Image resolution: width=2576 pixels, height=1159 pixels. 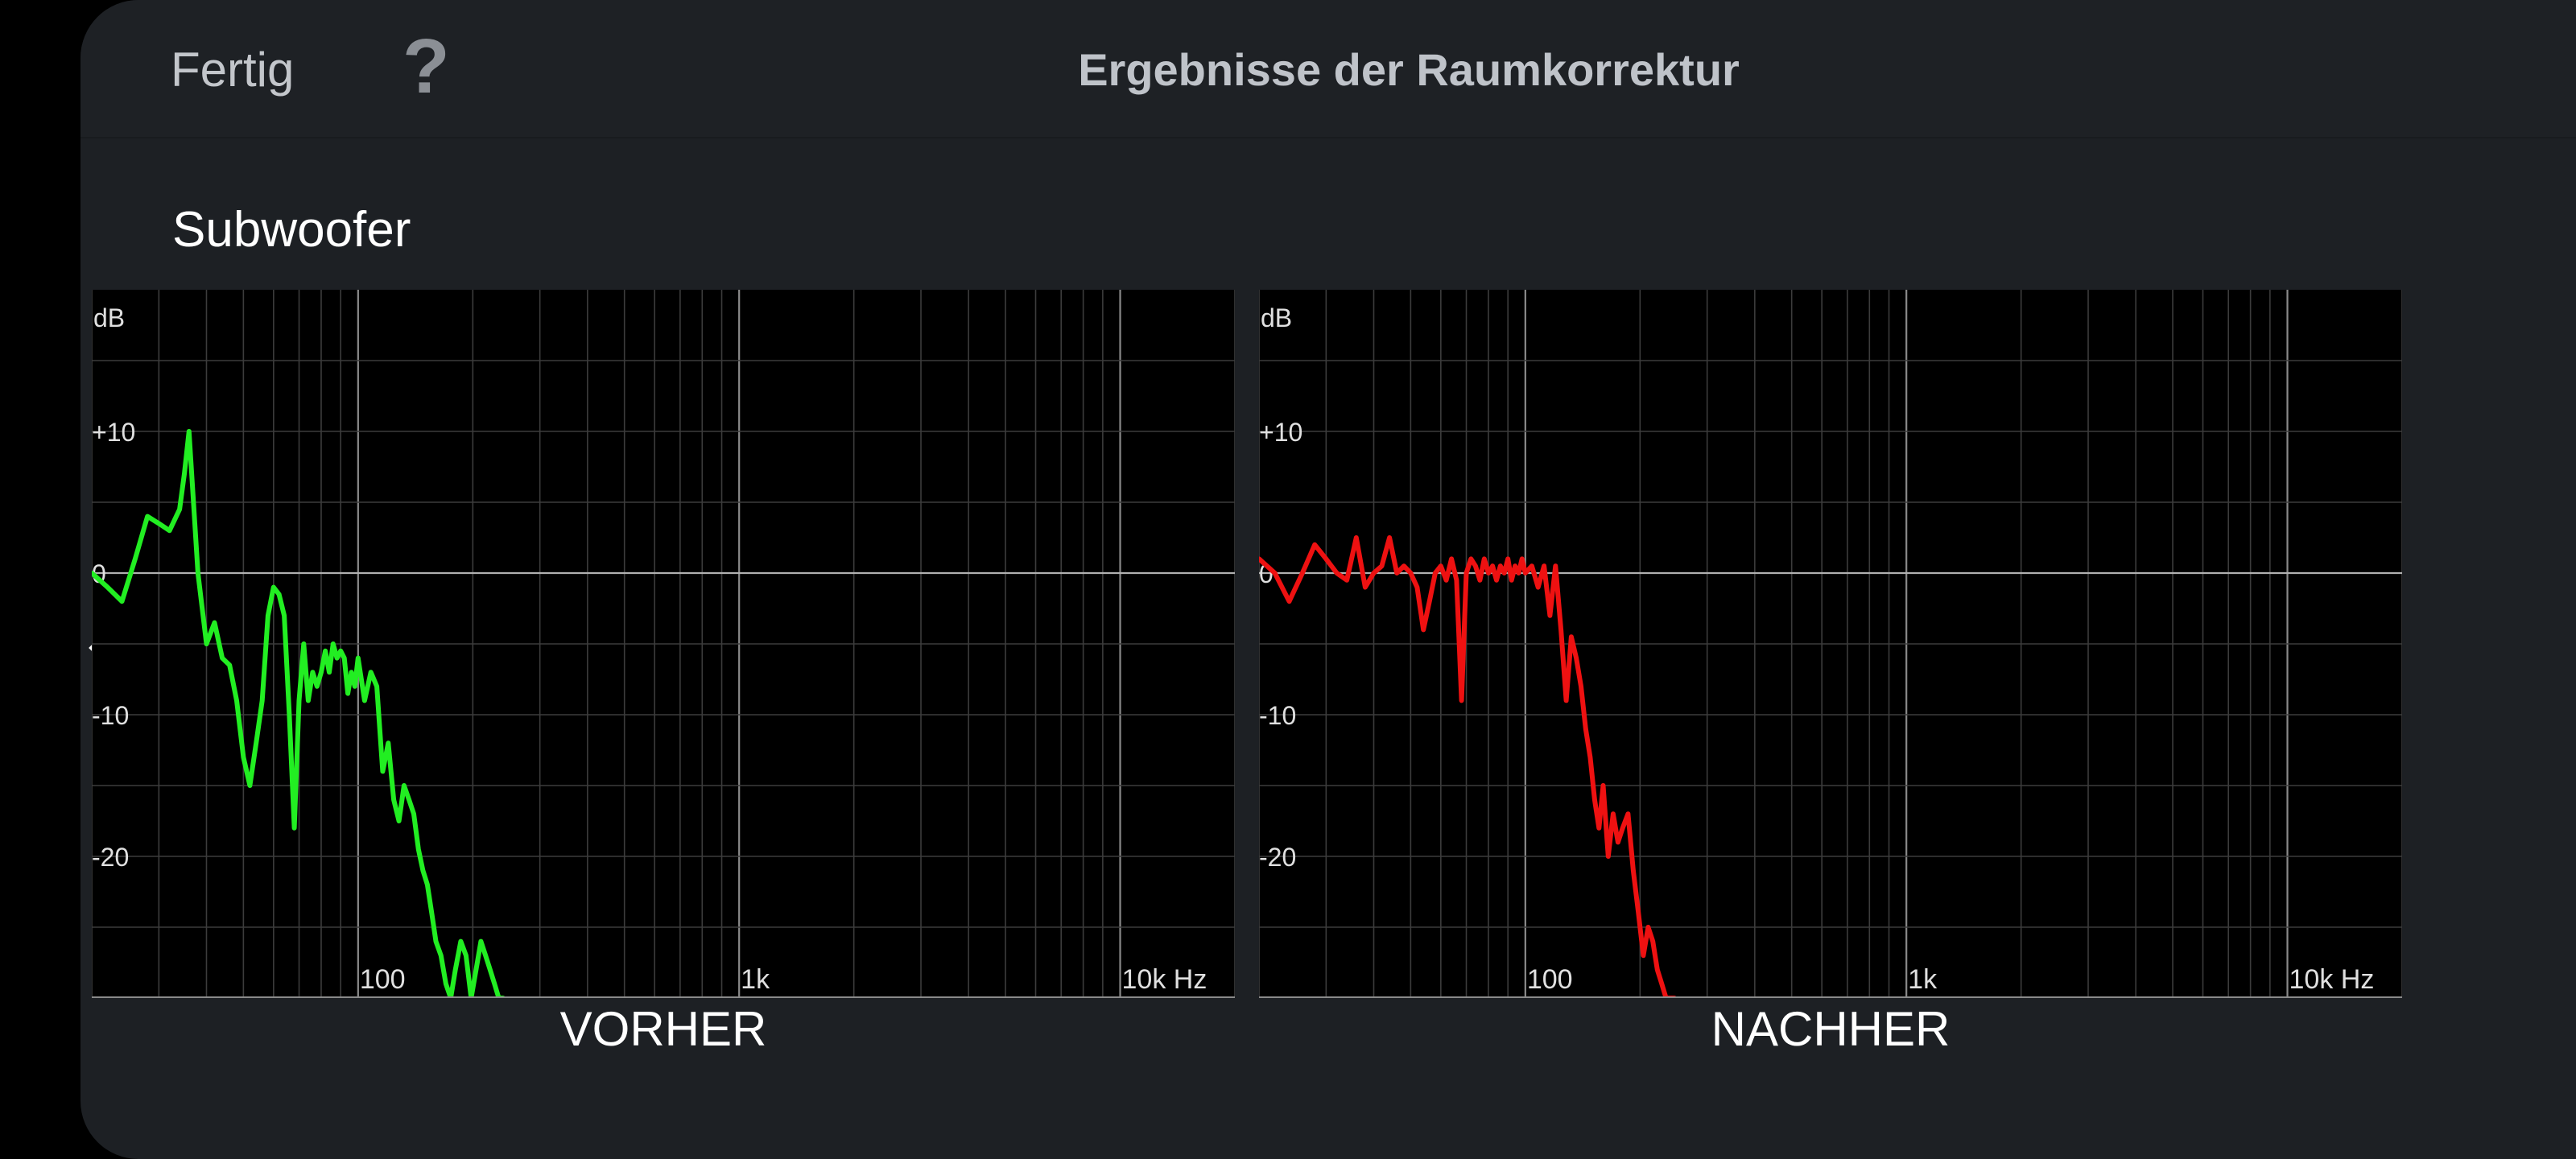 What do you see at coordinates (1831, 1029) in the screenshot?
I see `chart-after-caption: NACHHER` at bounding box center [1831, 1029].